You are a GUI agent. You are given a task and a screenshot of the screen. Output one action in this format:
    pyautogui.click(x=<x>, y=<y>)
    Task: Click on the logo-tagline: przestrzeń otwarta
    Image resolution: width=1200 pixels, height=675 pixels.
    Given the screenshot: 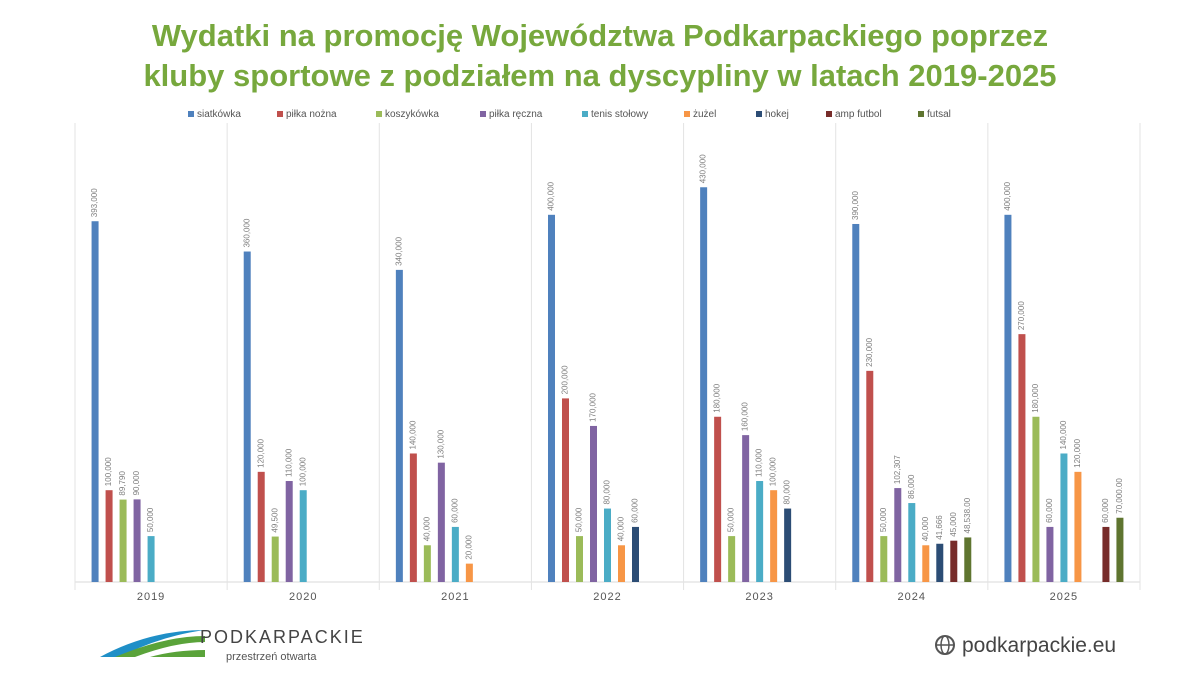 What is the action you would take?
    pyautogui.click(x=271, y=657)
    